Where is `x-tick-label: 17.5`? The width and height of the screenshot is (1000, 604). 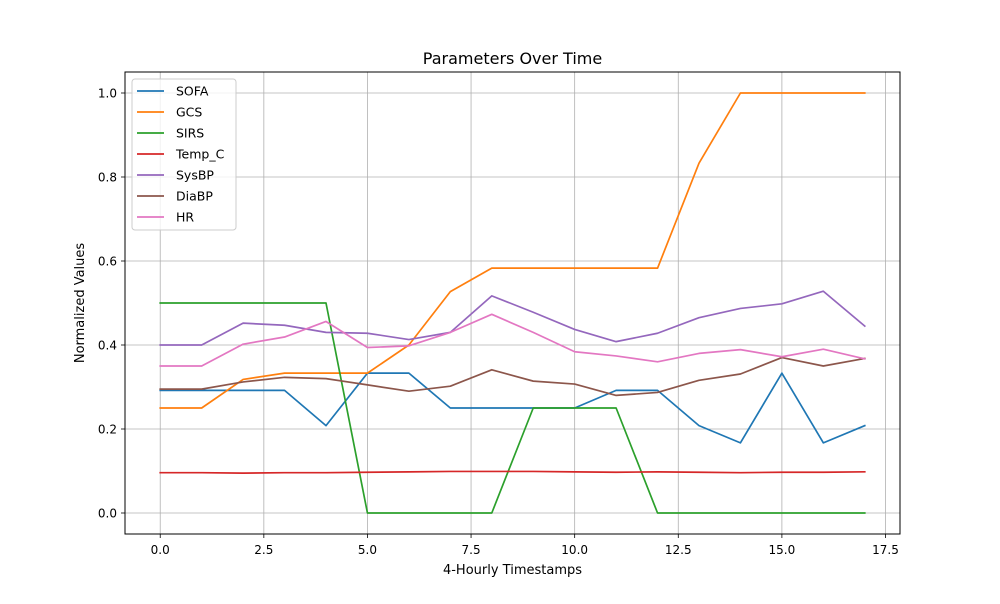
x-tick-label: 17.5 is located at coordinates (885, 550).